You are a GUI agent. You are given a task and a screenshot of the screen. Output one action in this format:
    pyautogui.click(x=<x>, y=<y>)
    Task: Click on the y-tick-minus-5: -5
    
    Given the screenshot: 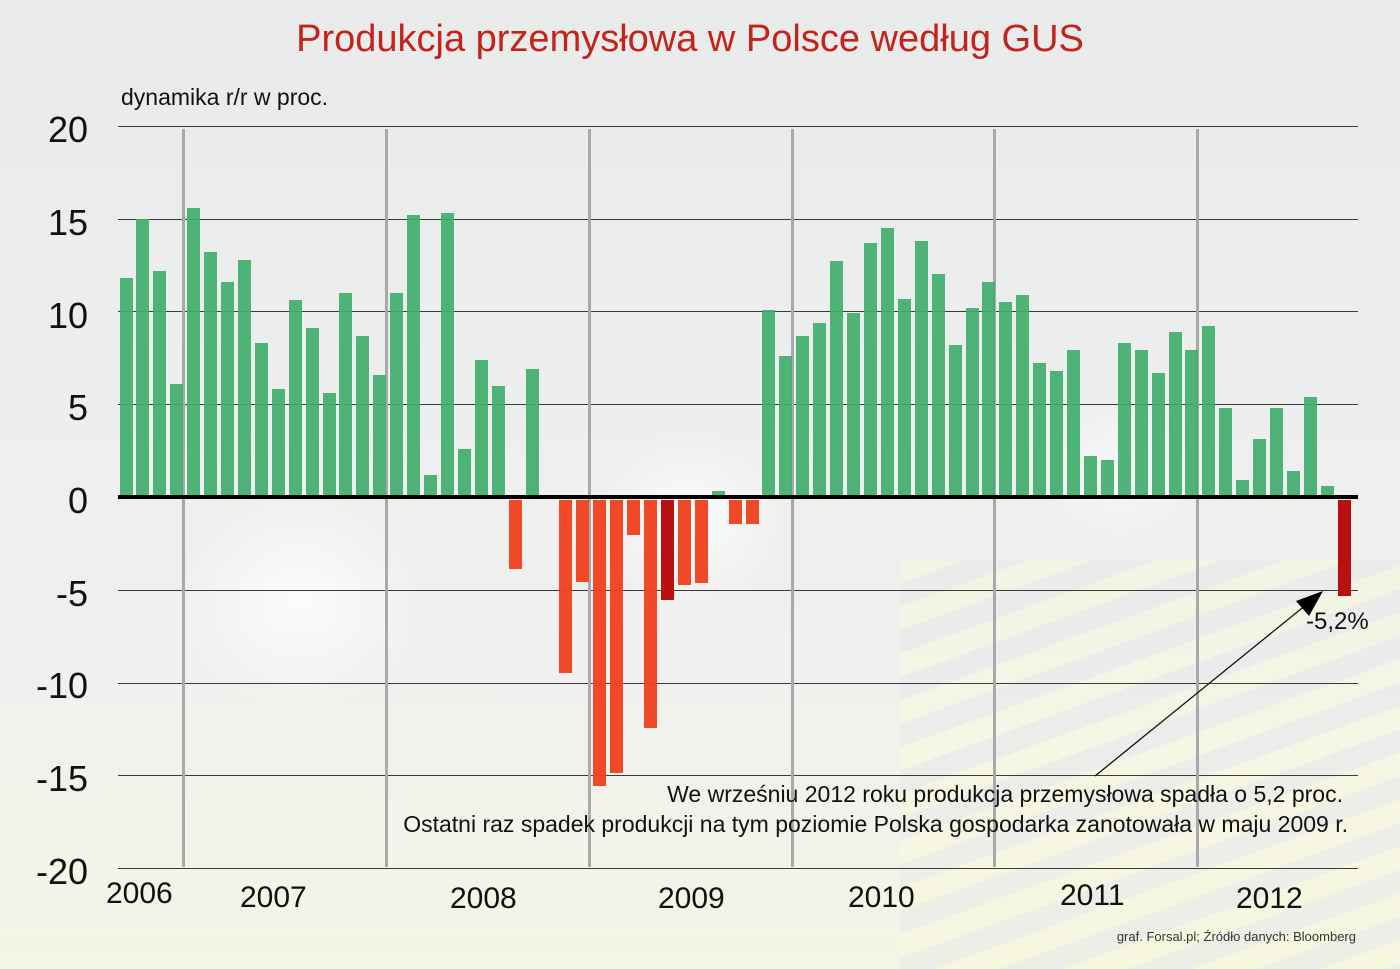 What is the action you would take?
    pyautogui.click(x=71, y=593)
    